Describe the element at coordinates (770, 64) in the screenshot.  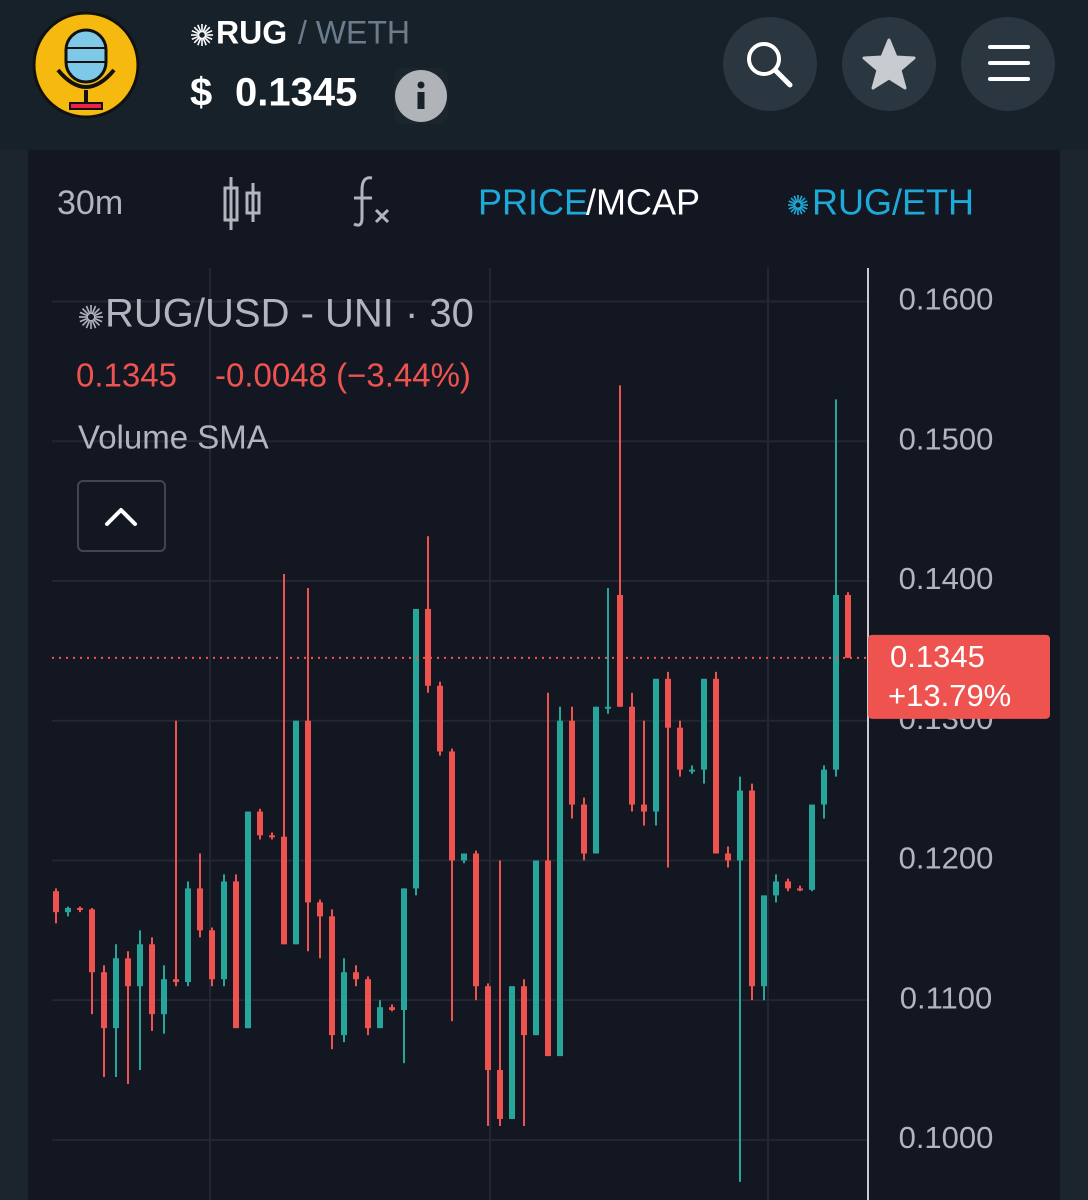
I see `search-button` at that location.